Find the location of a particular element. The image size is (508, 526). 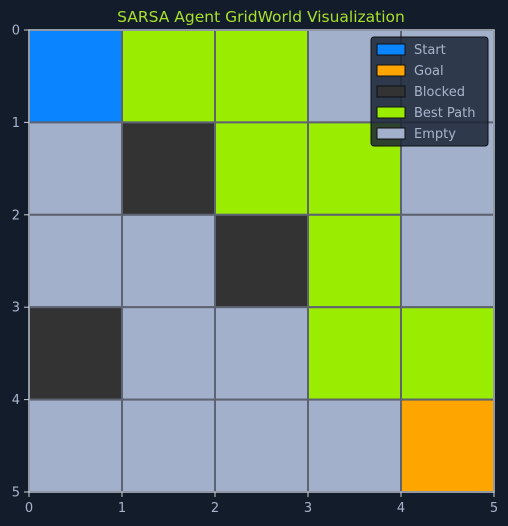

y-tick-label: 5 is located at coordinates (16, 493).